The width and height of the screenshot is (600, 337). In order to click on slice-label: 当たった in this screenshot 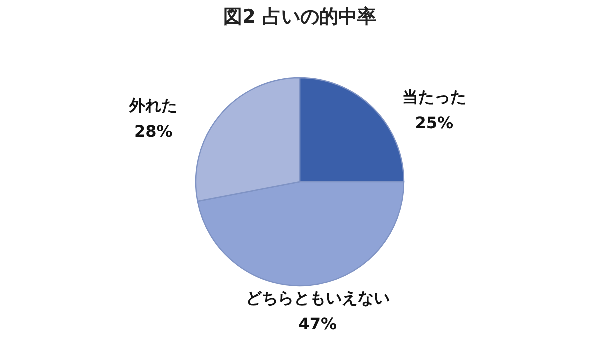, I will do `click(434, 97)`.